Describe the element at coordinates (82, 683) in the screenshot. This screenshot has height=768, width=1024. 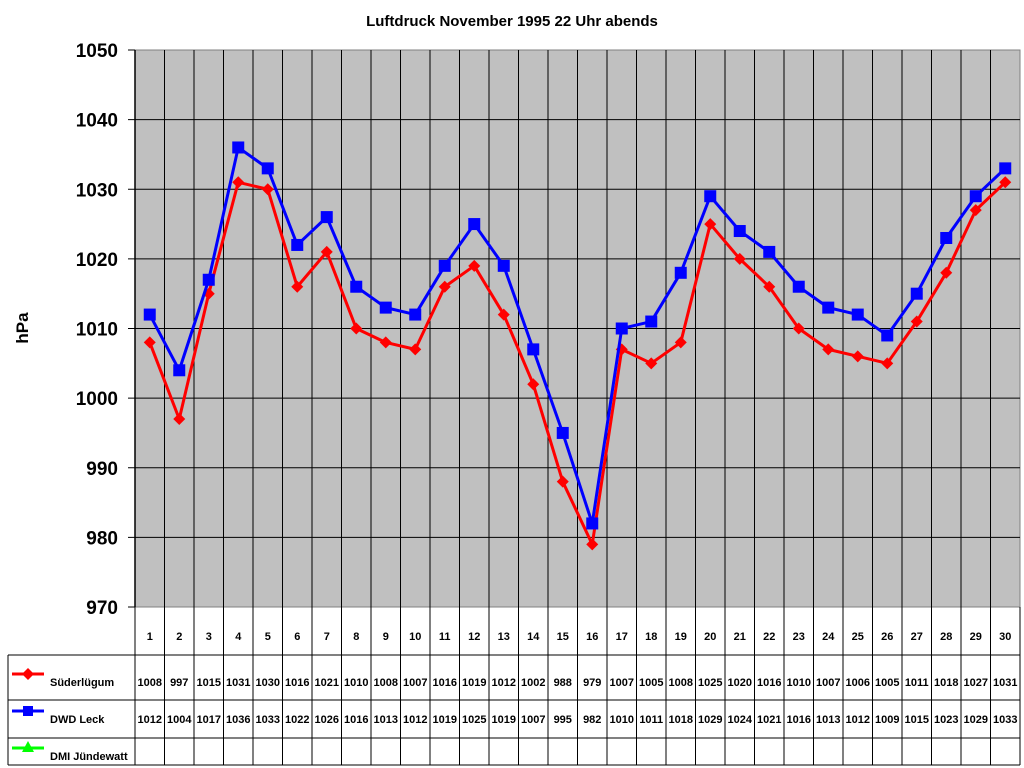
I see `legend-label: Süderlügum` at that location.